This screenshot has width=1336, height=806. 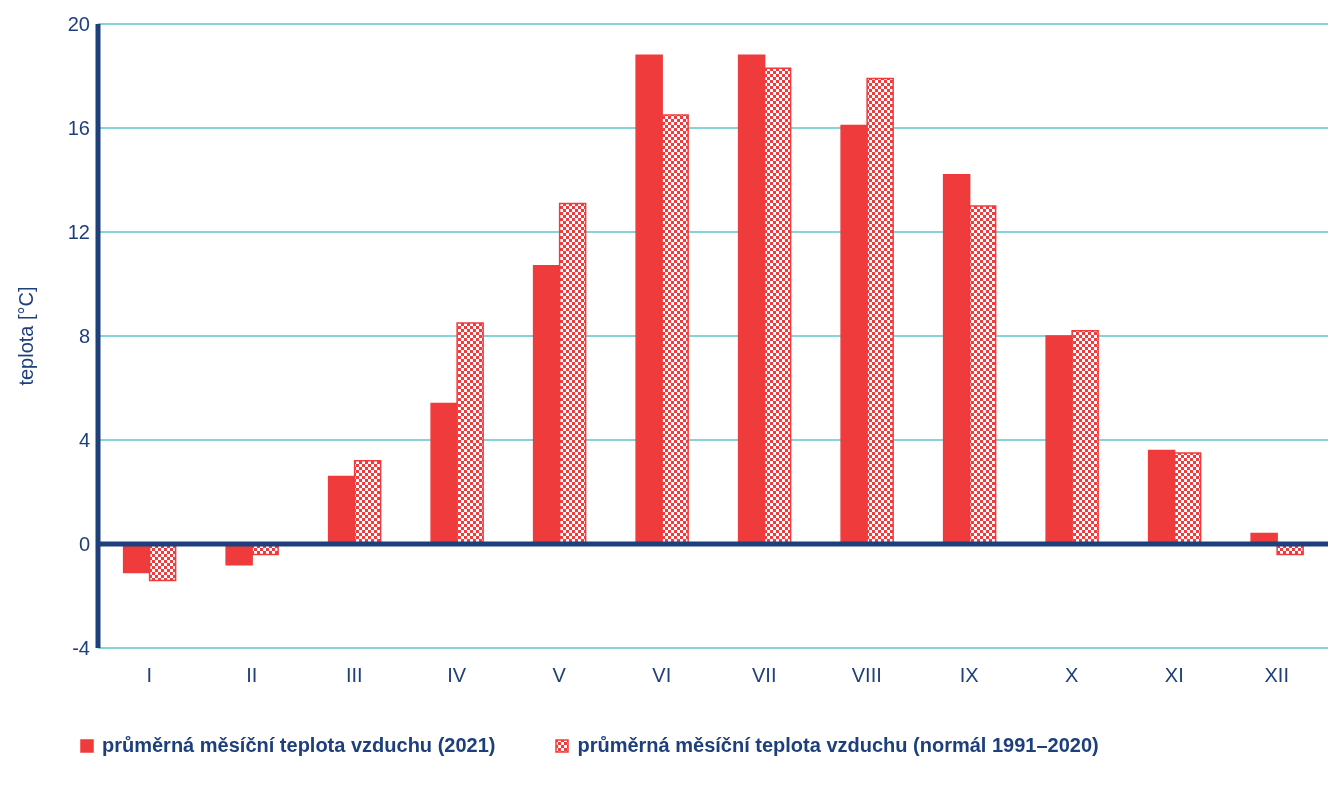 What do you see at coordinates (764, 675) in the screenshot?
I see `x-tick-label: VII` at bounding box center [764, 675].